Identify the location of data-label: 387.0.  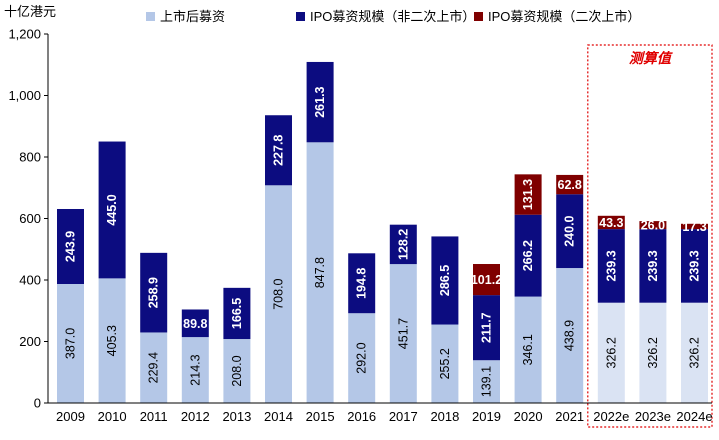
(71, 343).